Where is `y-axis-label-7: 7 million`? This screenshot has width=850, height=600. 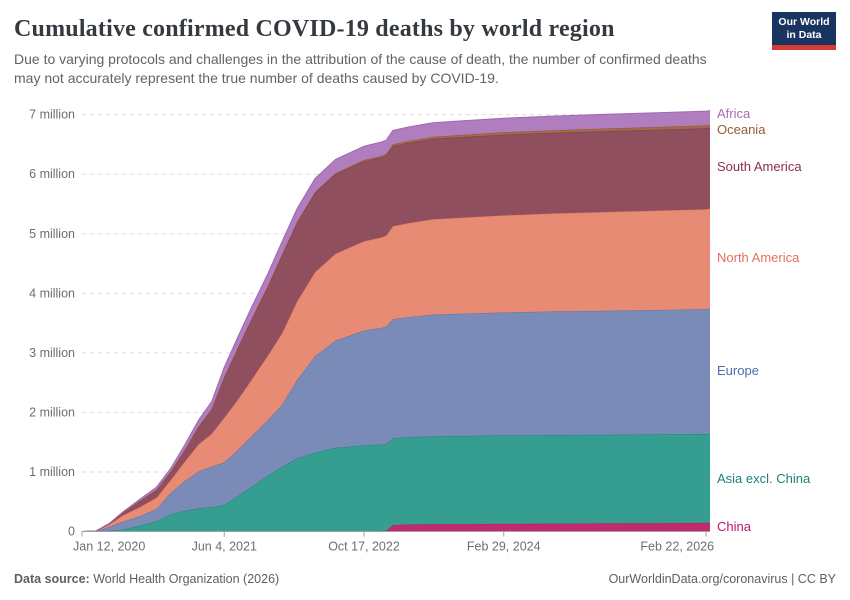 y-axis-label-7: 7 million is located at coordinates (52, 115).